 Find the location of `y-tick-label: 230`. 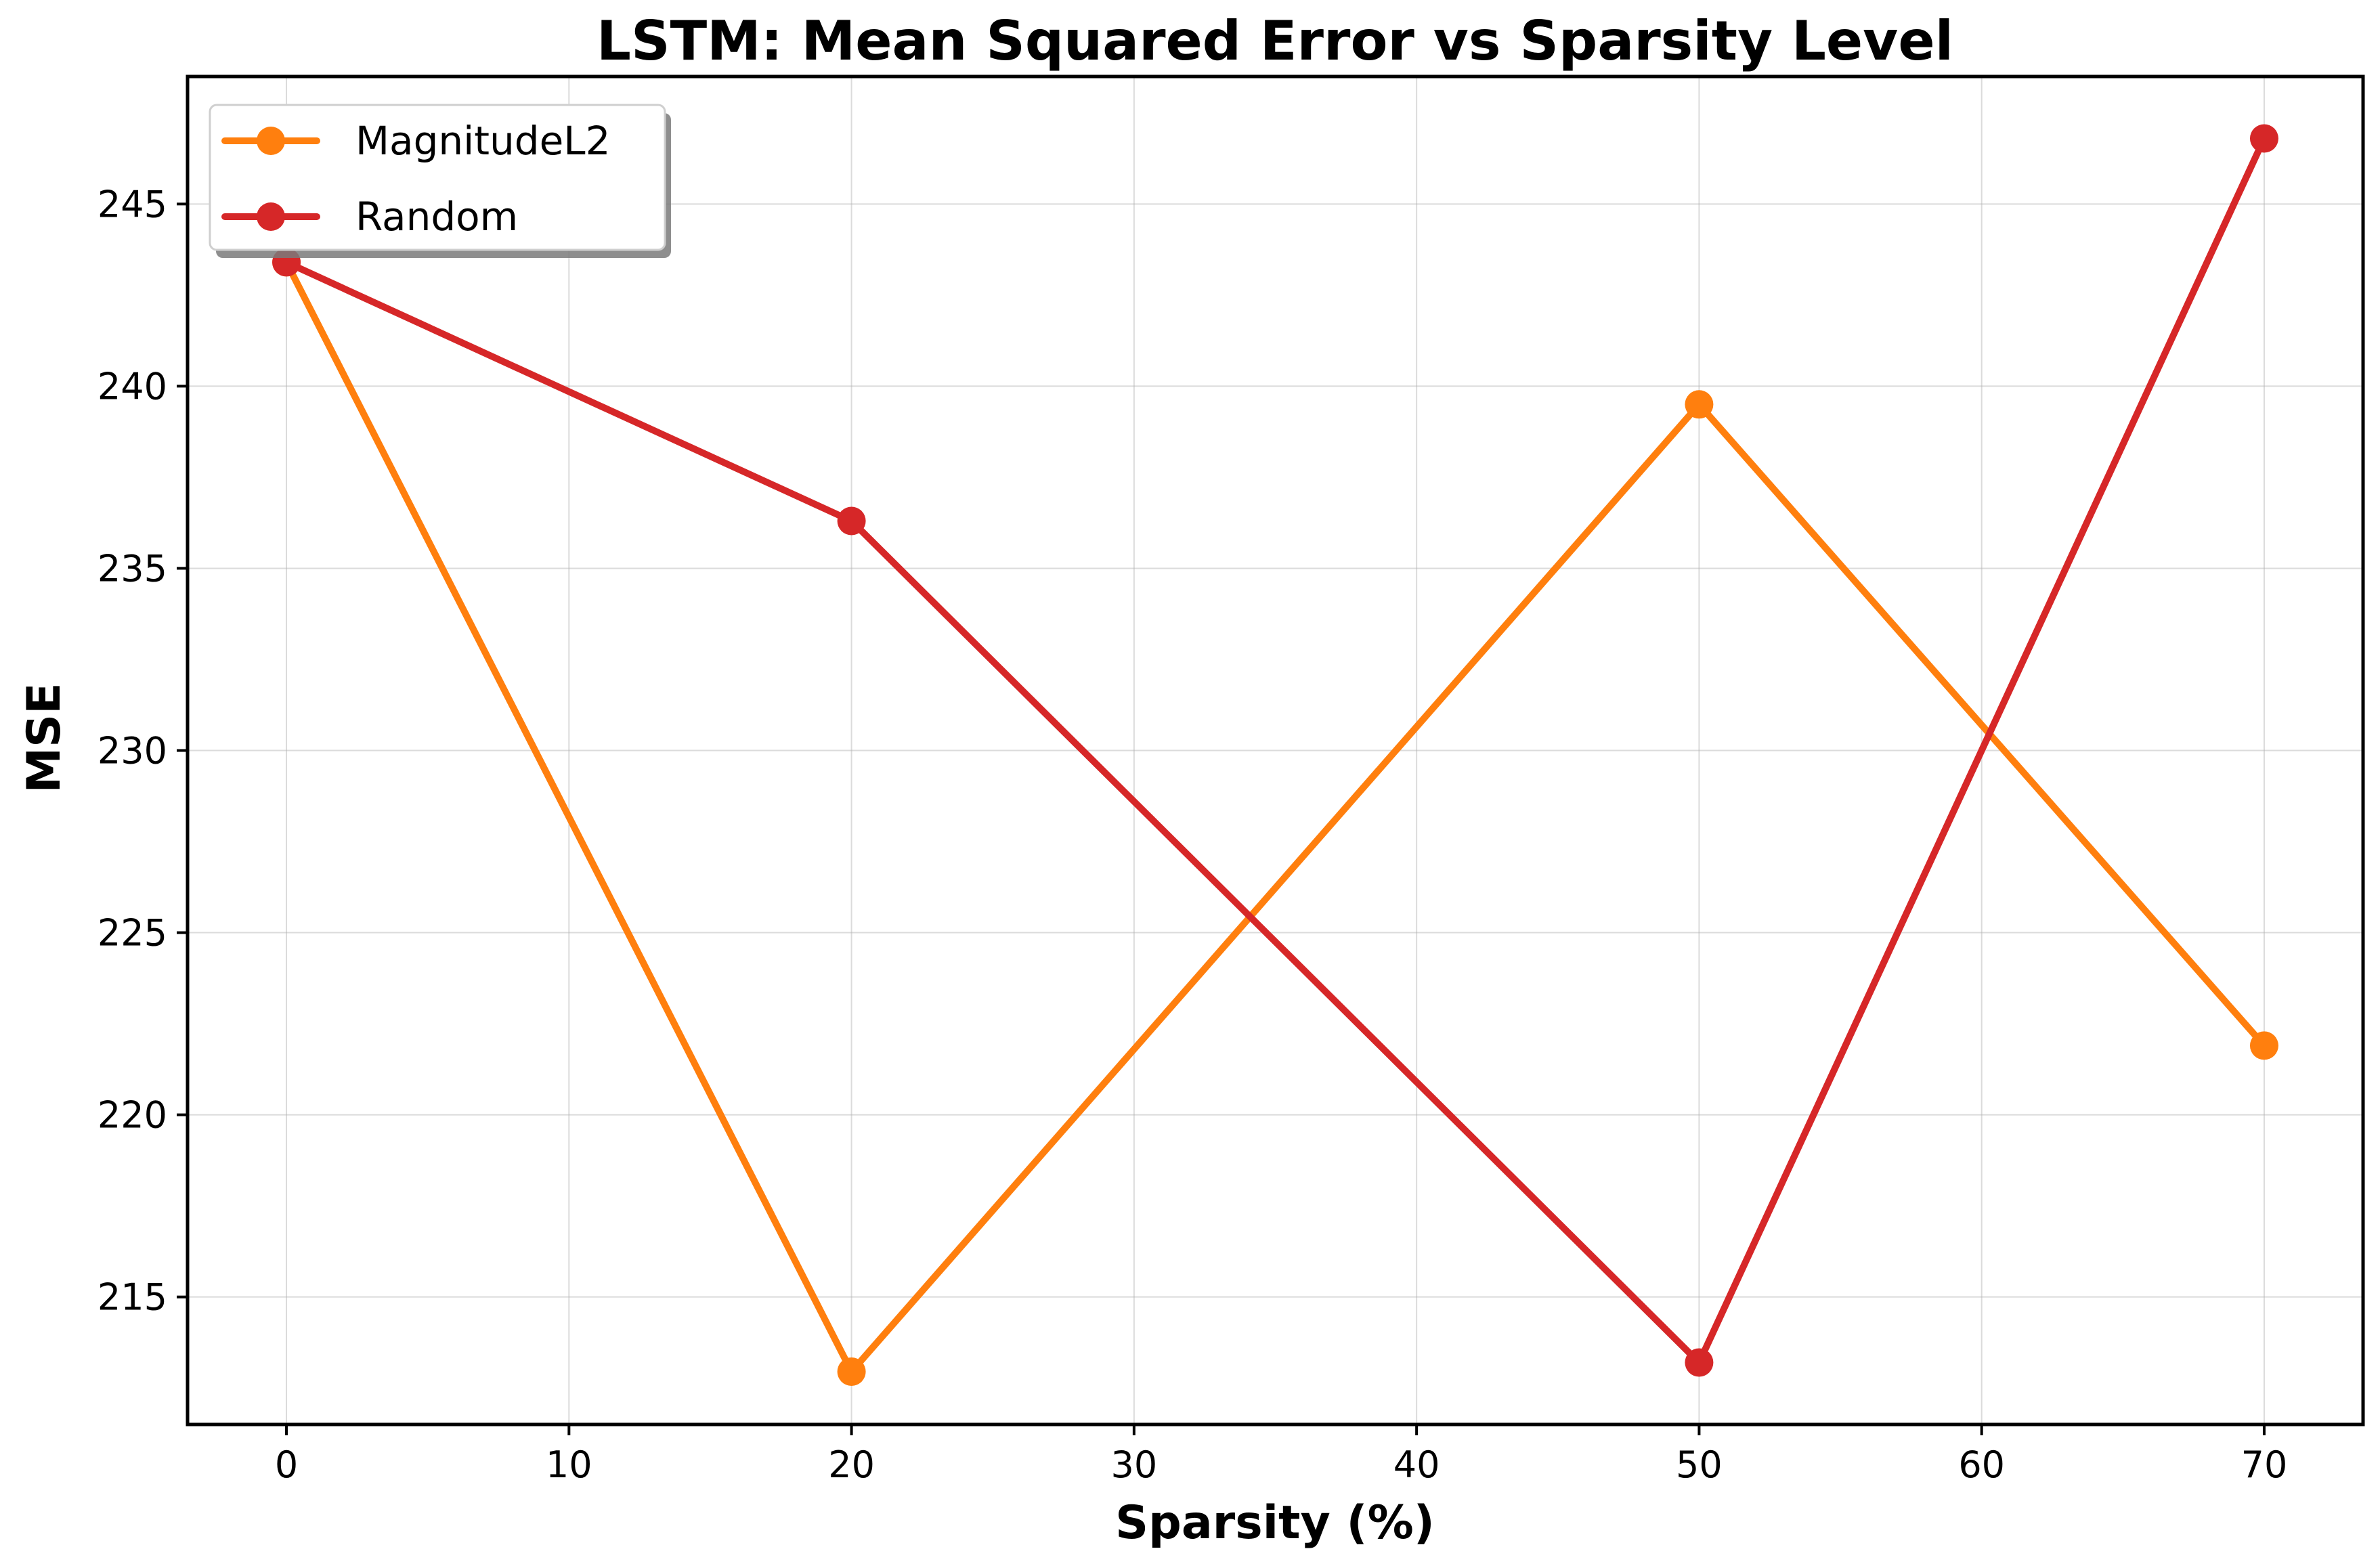

y-tick-label: 230 is located at coordinates (133, 751).